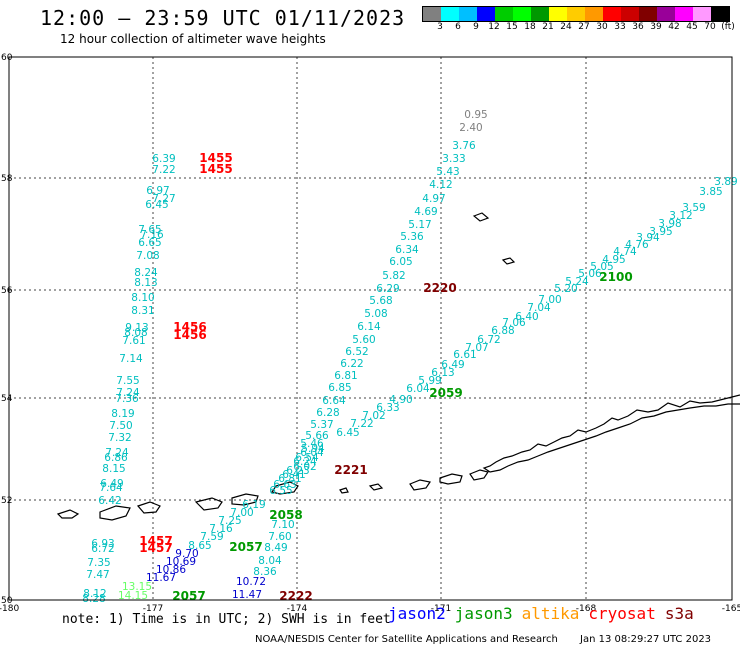 The image size is (740, 650). I want to click on wave-height-label: 5.17, so click(419, 225).